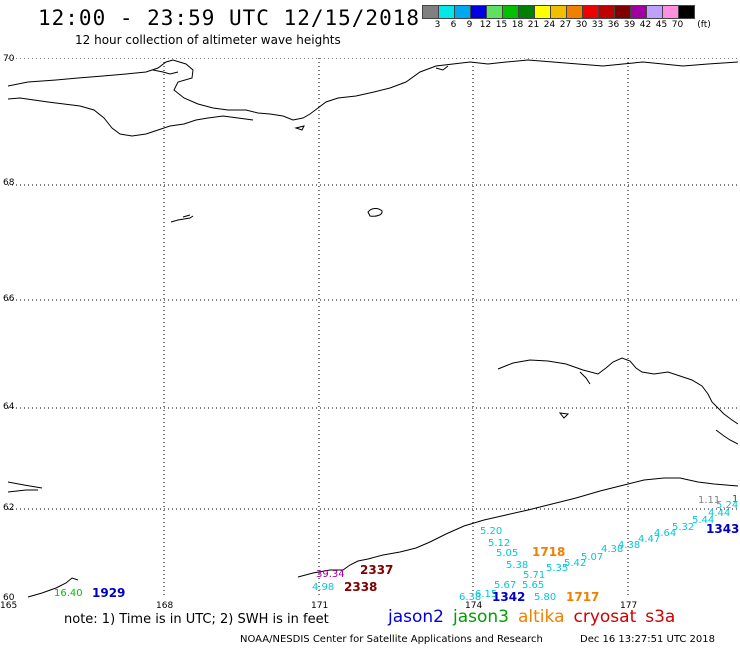 The height and width of the screenshot is (650, 740). I want to click on legend-label: 70, so click(677, 25).